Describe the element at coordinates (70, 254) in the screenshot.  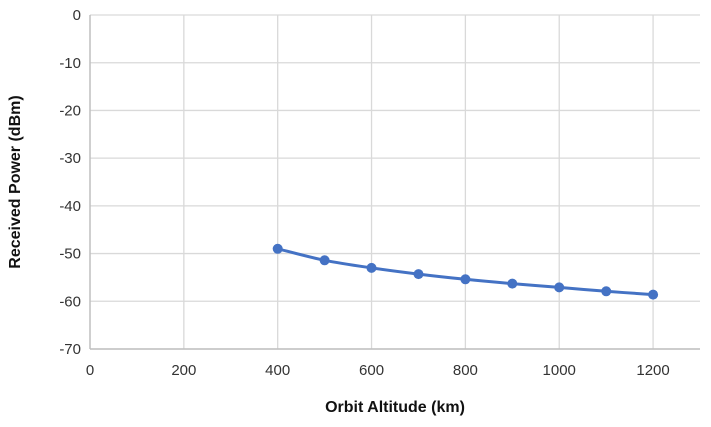
I see `y-tick-label: -50` at that location.